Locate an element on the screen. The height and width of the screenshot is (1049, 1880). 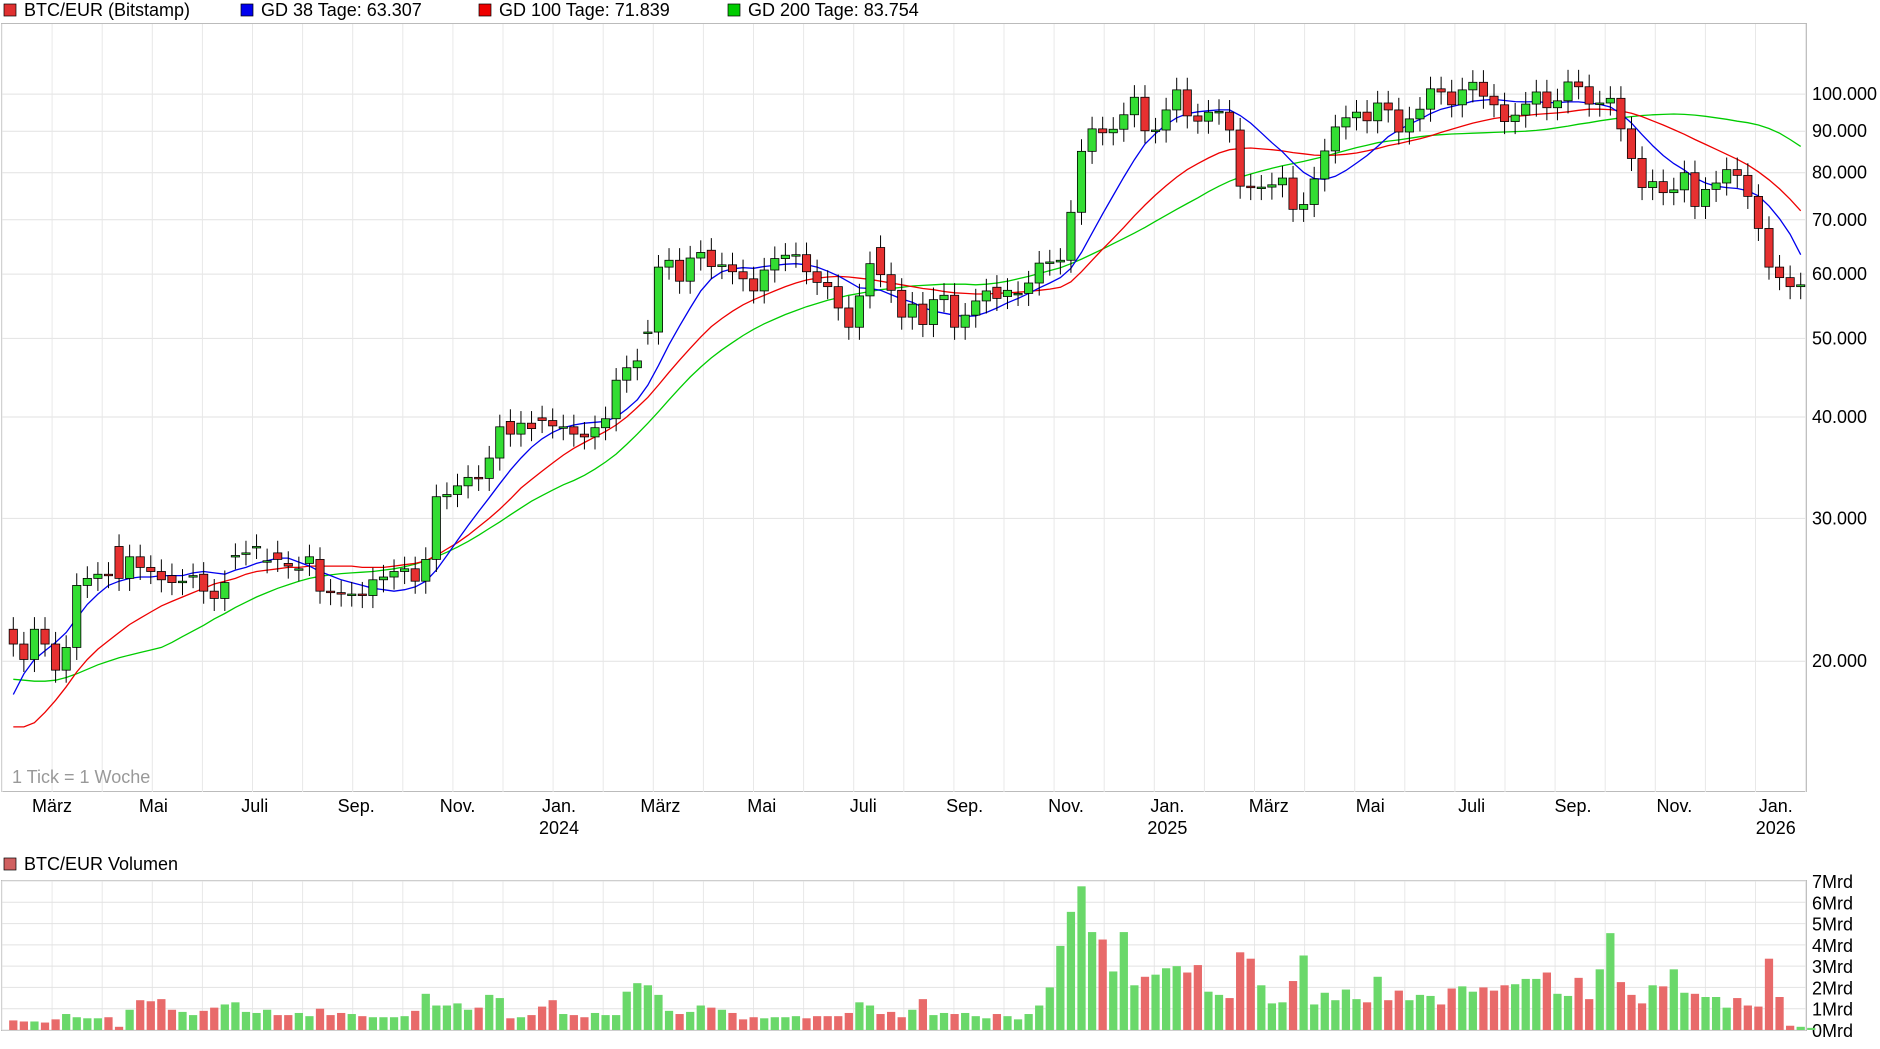
volume-y-tick-label: 0Mrd is located at coordinates (1832, 1031).